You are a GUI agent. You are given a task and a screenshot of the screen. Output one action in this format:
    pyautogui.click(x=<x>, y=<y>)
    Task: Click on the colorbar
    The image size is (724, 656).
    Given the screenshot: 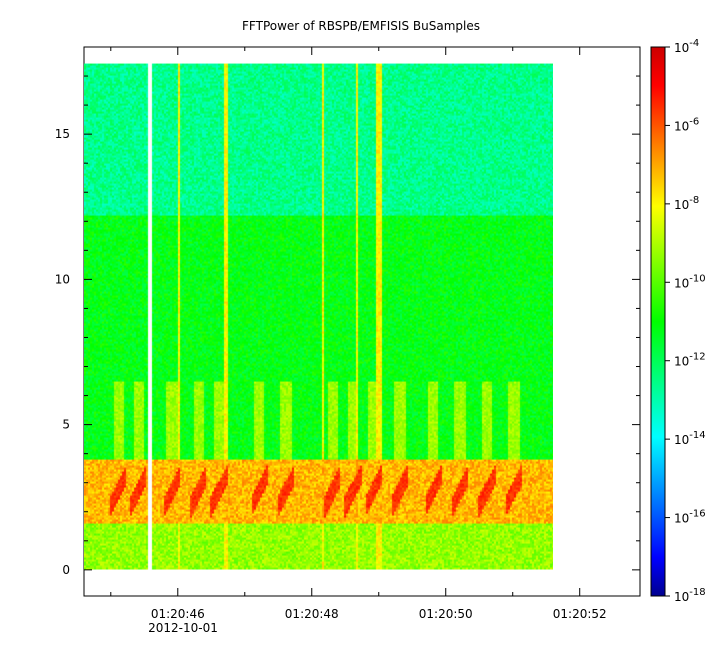 What is the action you would take?
    pyautogui.click(x=658, y=321)
    